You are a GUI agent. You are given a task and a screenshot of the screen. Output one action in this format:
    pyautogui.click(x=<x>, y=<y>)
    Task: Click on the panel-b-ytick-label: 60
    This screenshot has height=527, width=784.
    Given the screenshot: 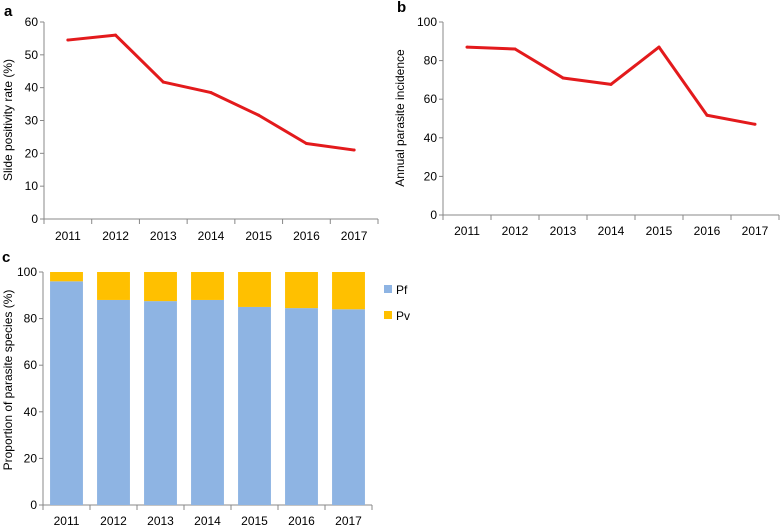 What is the action you would take?
    pyautogui.click(x=431, y=99)
    